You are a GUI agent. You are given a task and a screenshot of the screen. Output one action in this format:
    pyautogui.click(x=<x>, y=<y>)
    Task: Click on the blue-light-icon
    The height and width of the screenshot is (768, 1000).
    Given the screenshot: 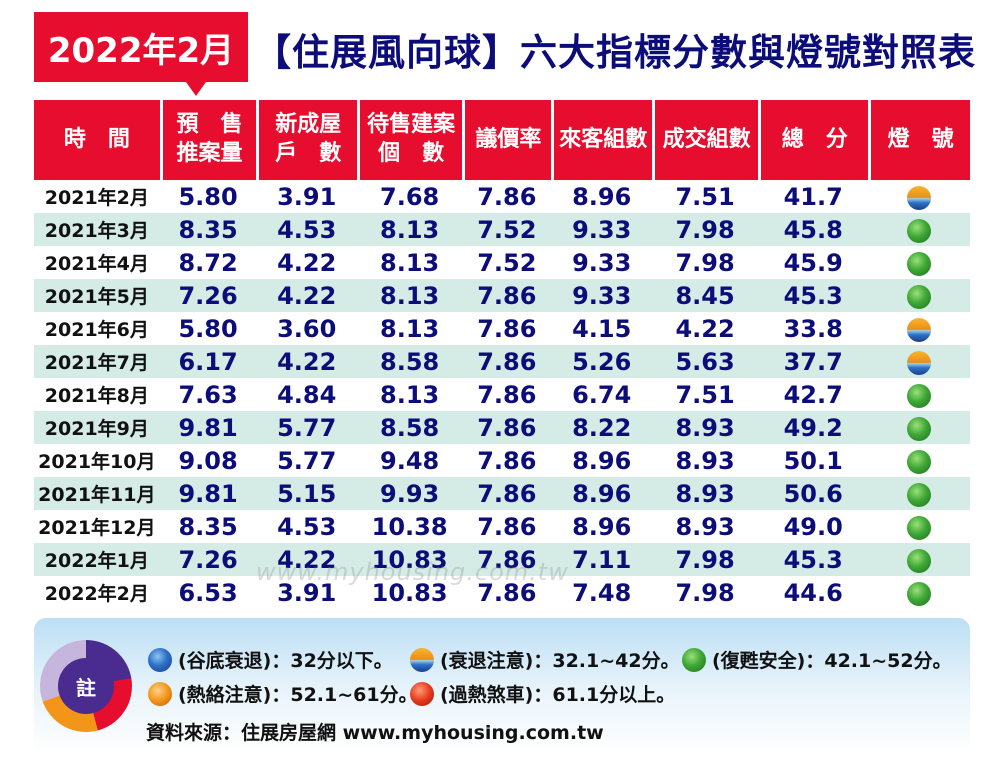 What is the action you would take?
    pyautogui.click(x=160, y=659)
    